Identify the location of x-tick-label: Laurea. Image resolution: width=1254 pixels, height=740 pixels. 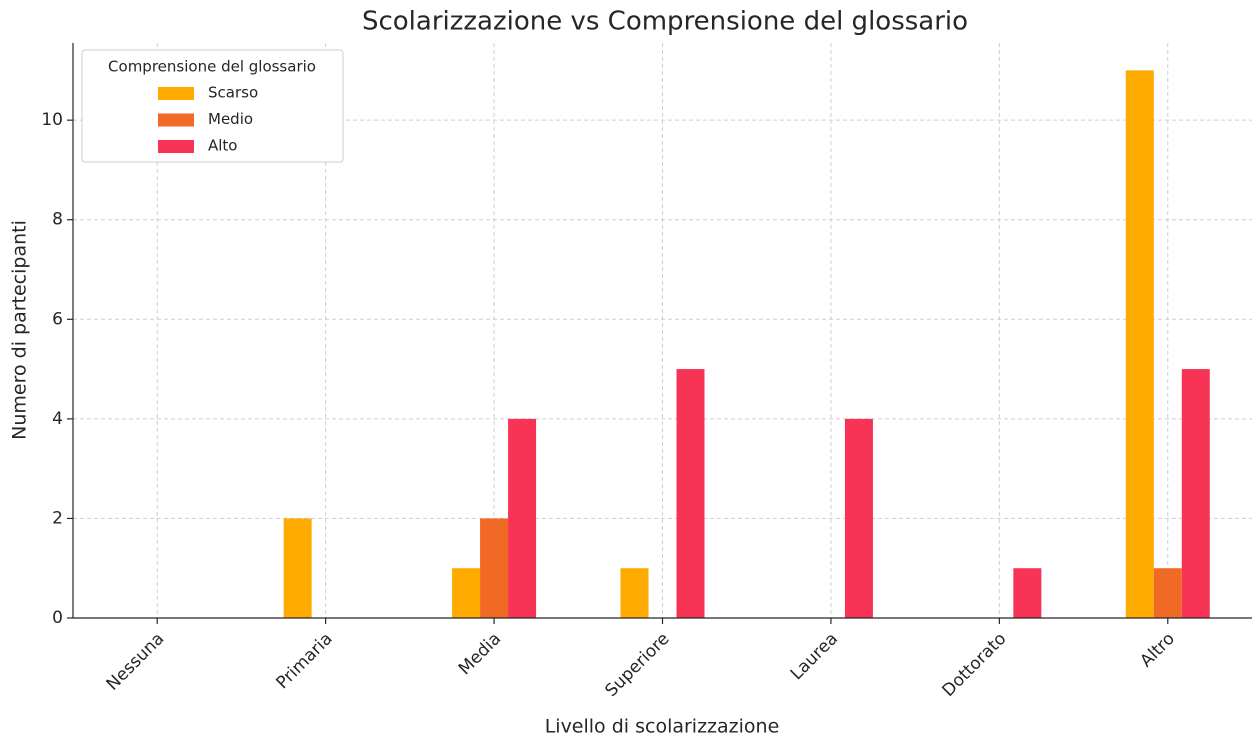
(814, 656).